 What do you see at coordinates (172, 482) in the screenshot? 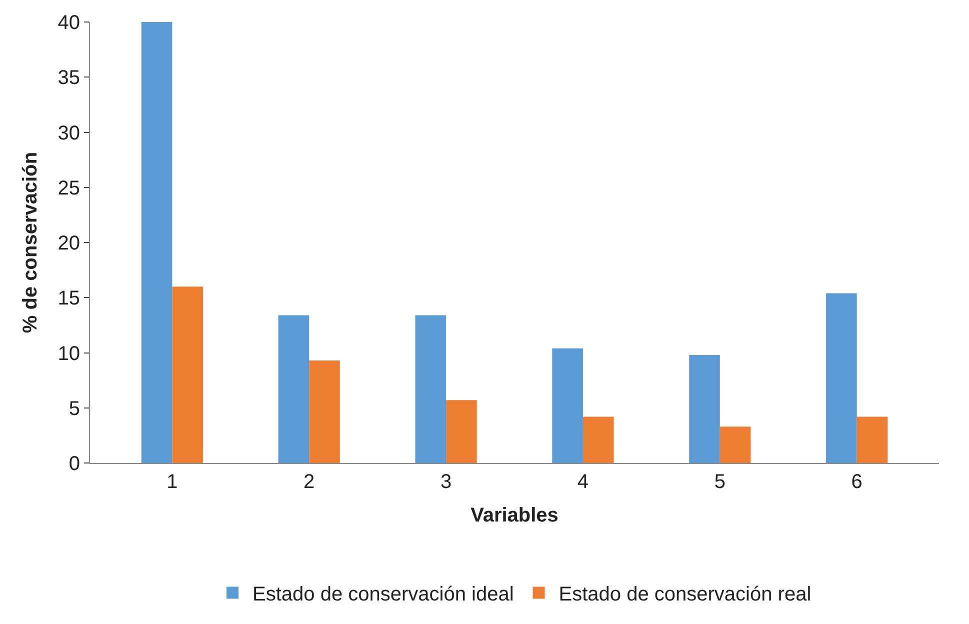
I see `x-tick-label: 1` at bounding box center [172, 482].